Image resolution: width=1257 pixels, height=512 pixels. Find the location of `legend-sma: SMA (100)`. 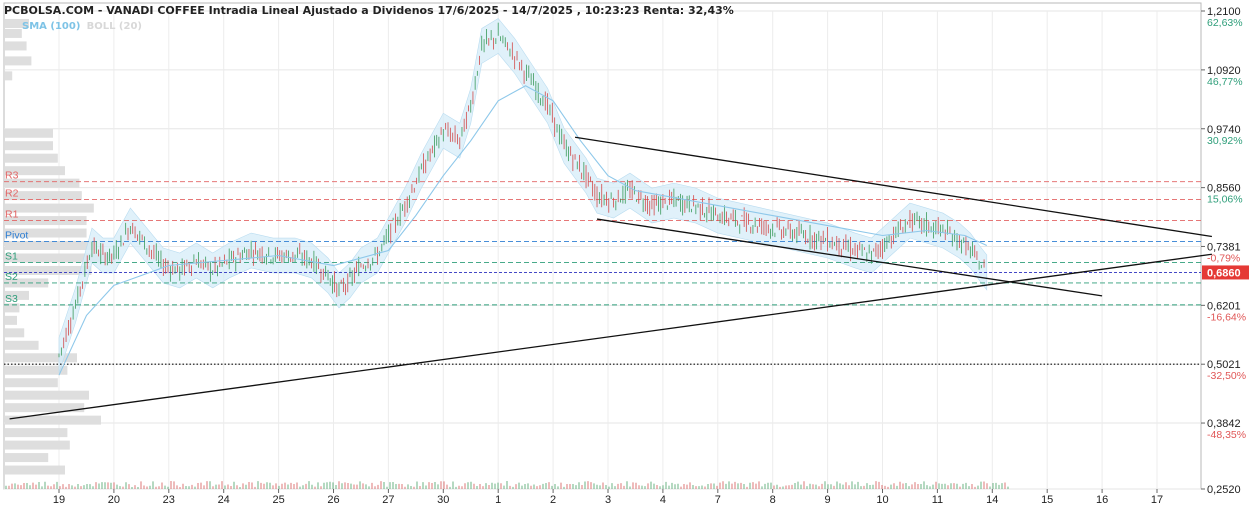

legend-sma: SMA (100) is located at coordinates (51, 26).